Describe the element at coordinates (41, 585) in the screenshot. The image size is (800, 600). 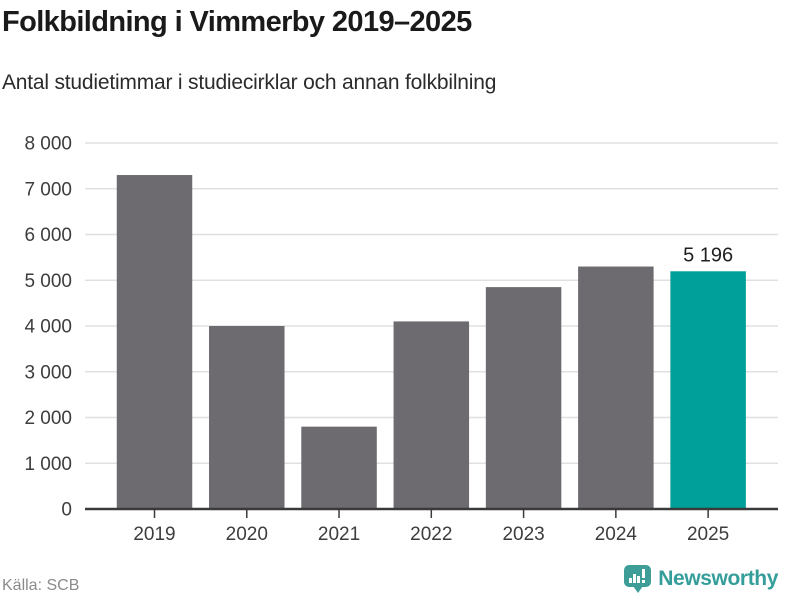
I see `source-note: Källa: SCB` at that location.